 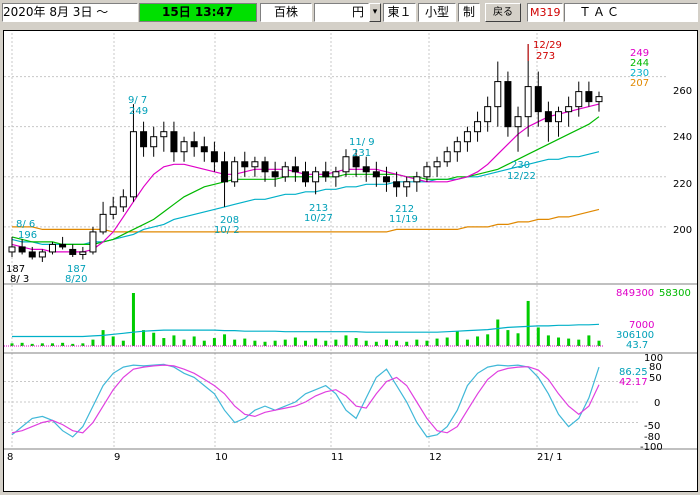 What do you see at coordinates (675, 293) in the screenshot?
I see `volume-value: 58300` at bounding box center [675, 293].